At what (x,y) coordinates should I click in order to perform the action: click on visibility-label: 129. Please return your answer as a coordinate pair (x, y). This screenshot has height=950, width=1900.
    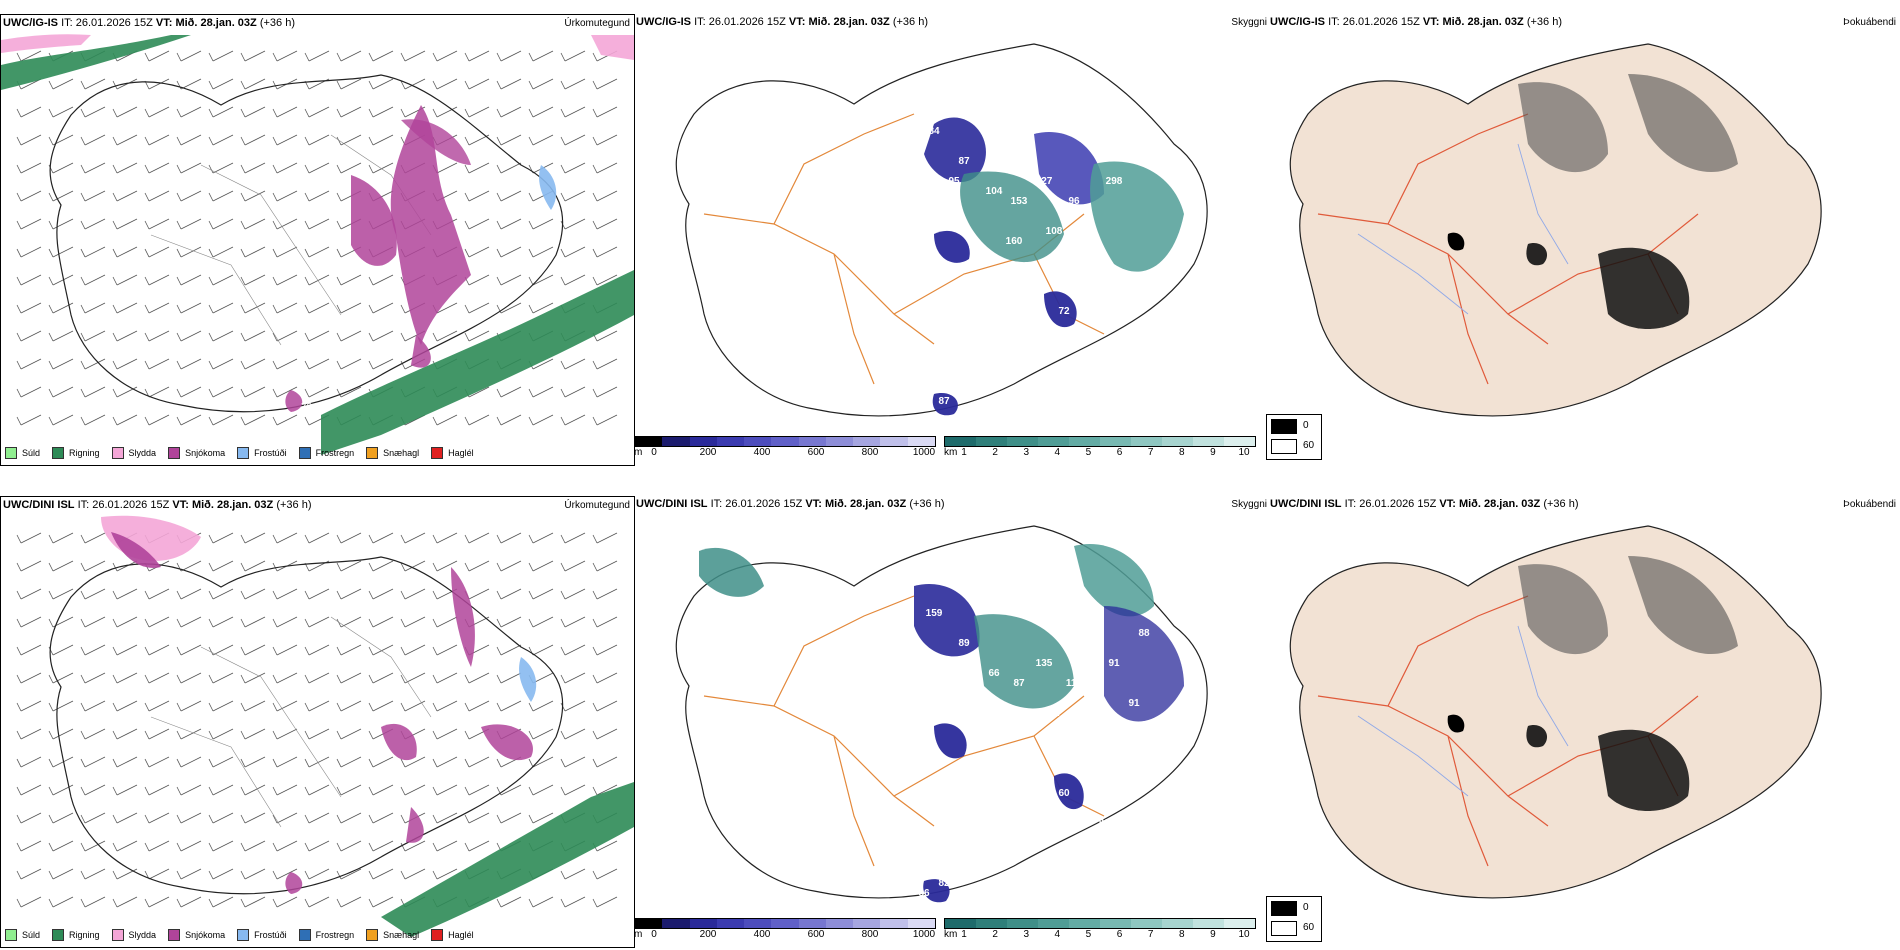
    Looking at the image, I should click on (964, 893).